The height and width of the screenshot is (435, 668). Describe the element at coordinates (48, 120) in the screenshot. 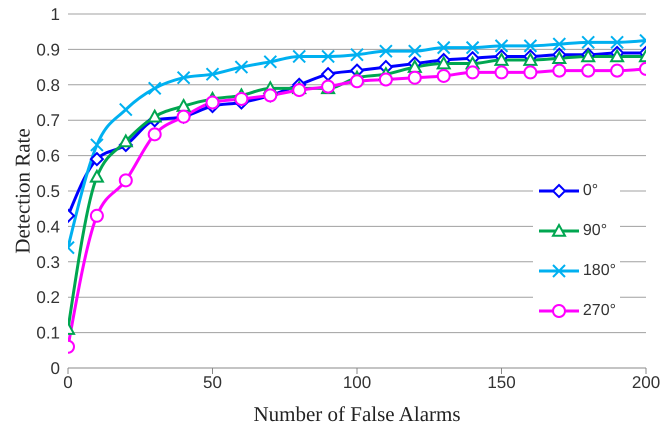

I see `y-tick-label: 0.7` at that location.